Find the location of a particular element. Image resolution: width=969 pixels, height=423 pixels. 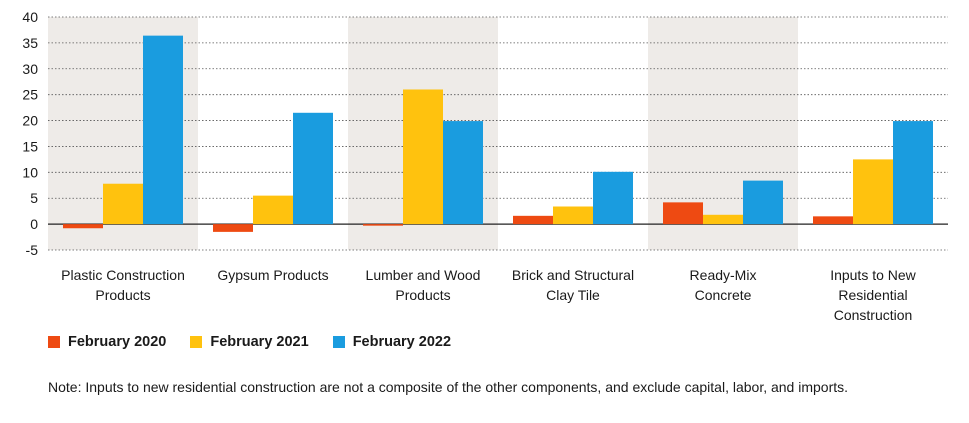

category-label: Gypsum Products is located at coordinates (272, 275).